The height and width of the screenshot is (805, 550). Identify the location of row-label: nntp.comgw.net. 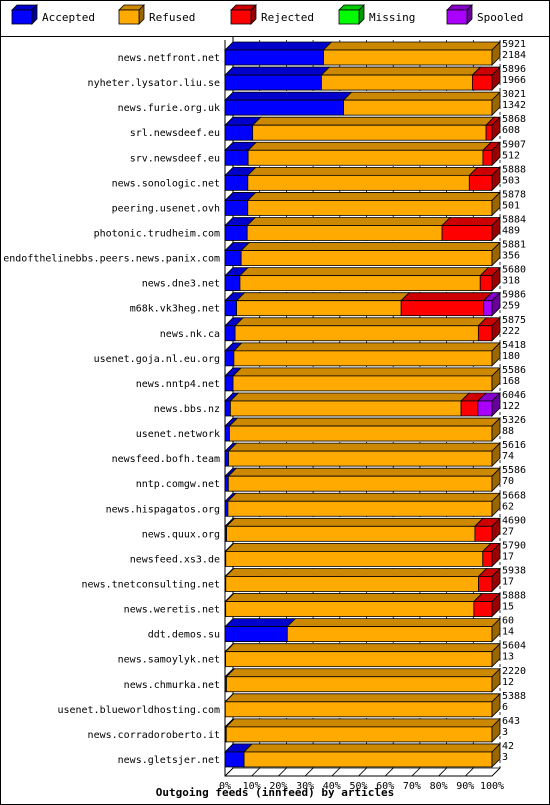
(178, 484).